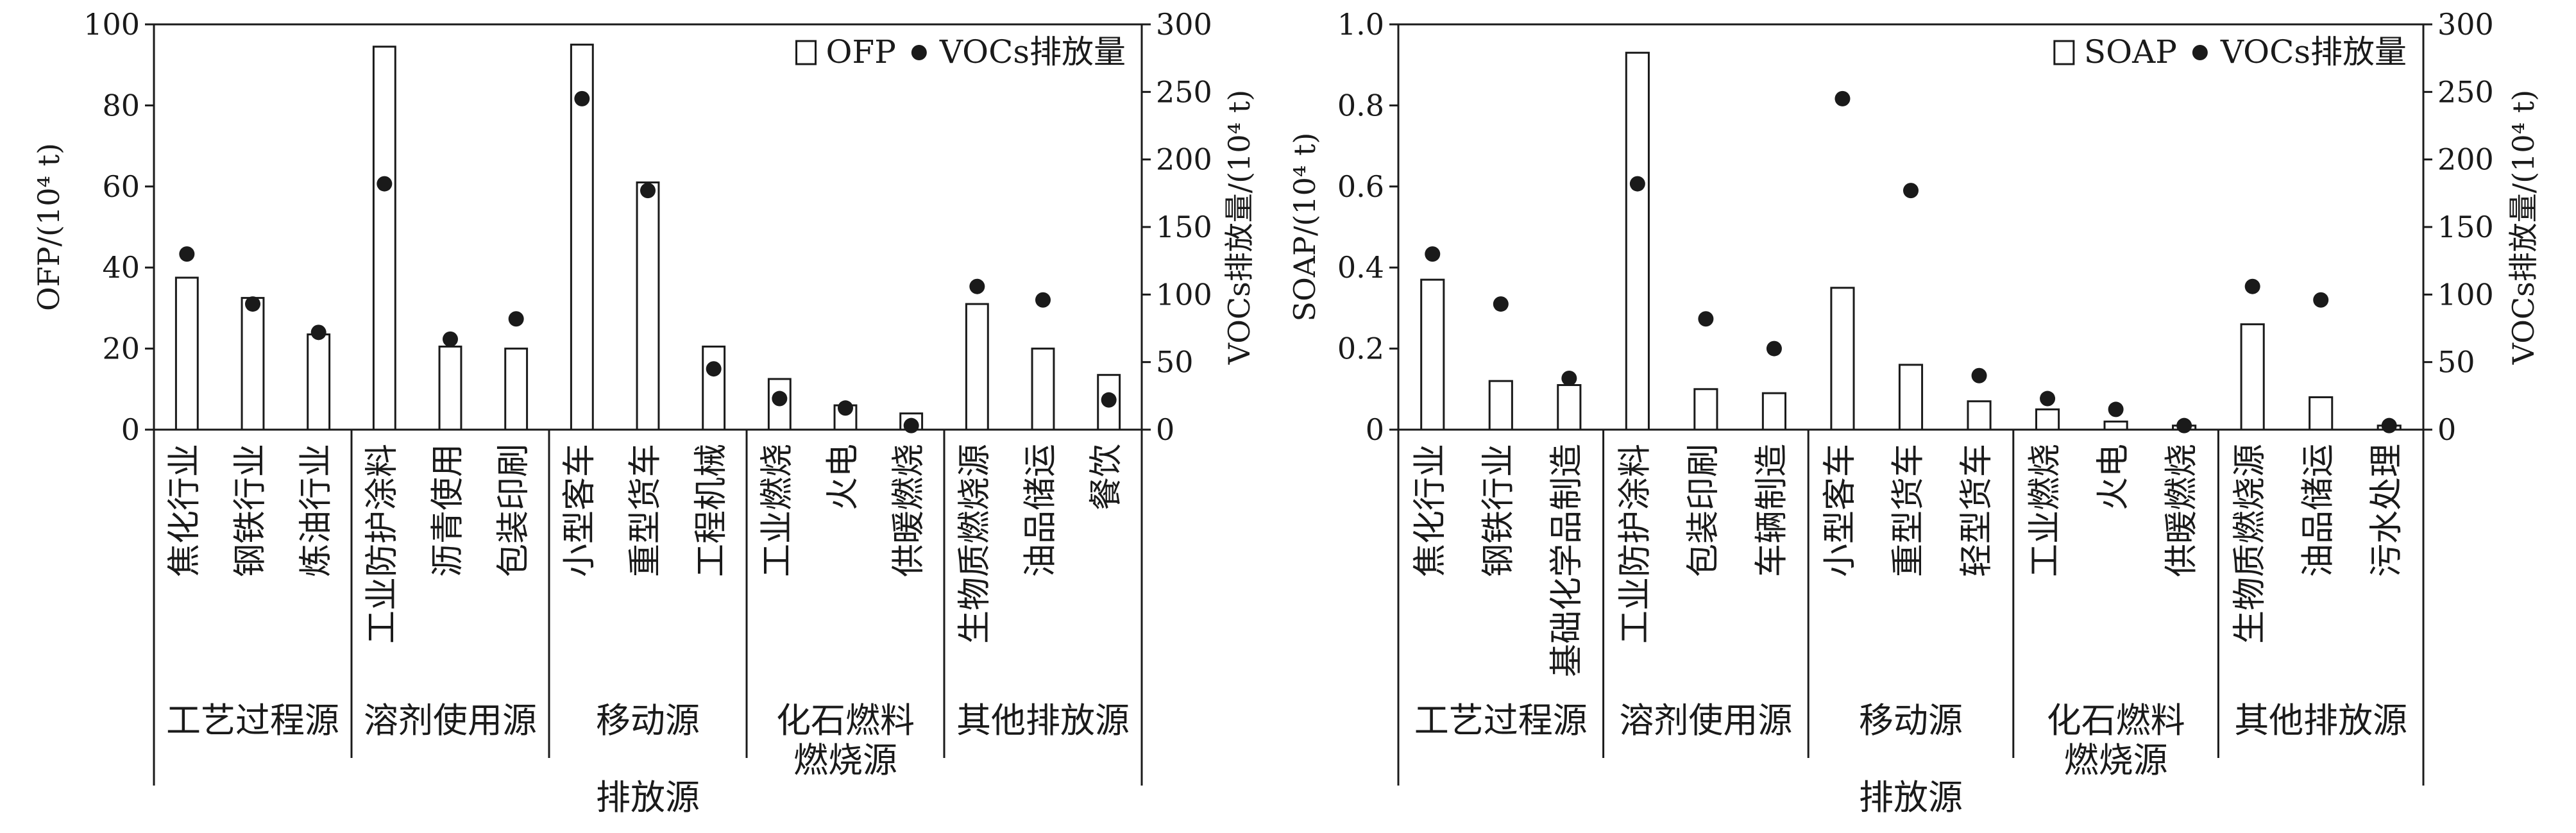  I want to click on category-label: 炼油行业, so click(316, 510).